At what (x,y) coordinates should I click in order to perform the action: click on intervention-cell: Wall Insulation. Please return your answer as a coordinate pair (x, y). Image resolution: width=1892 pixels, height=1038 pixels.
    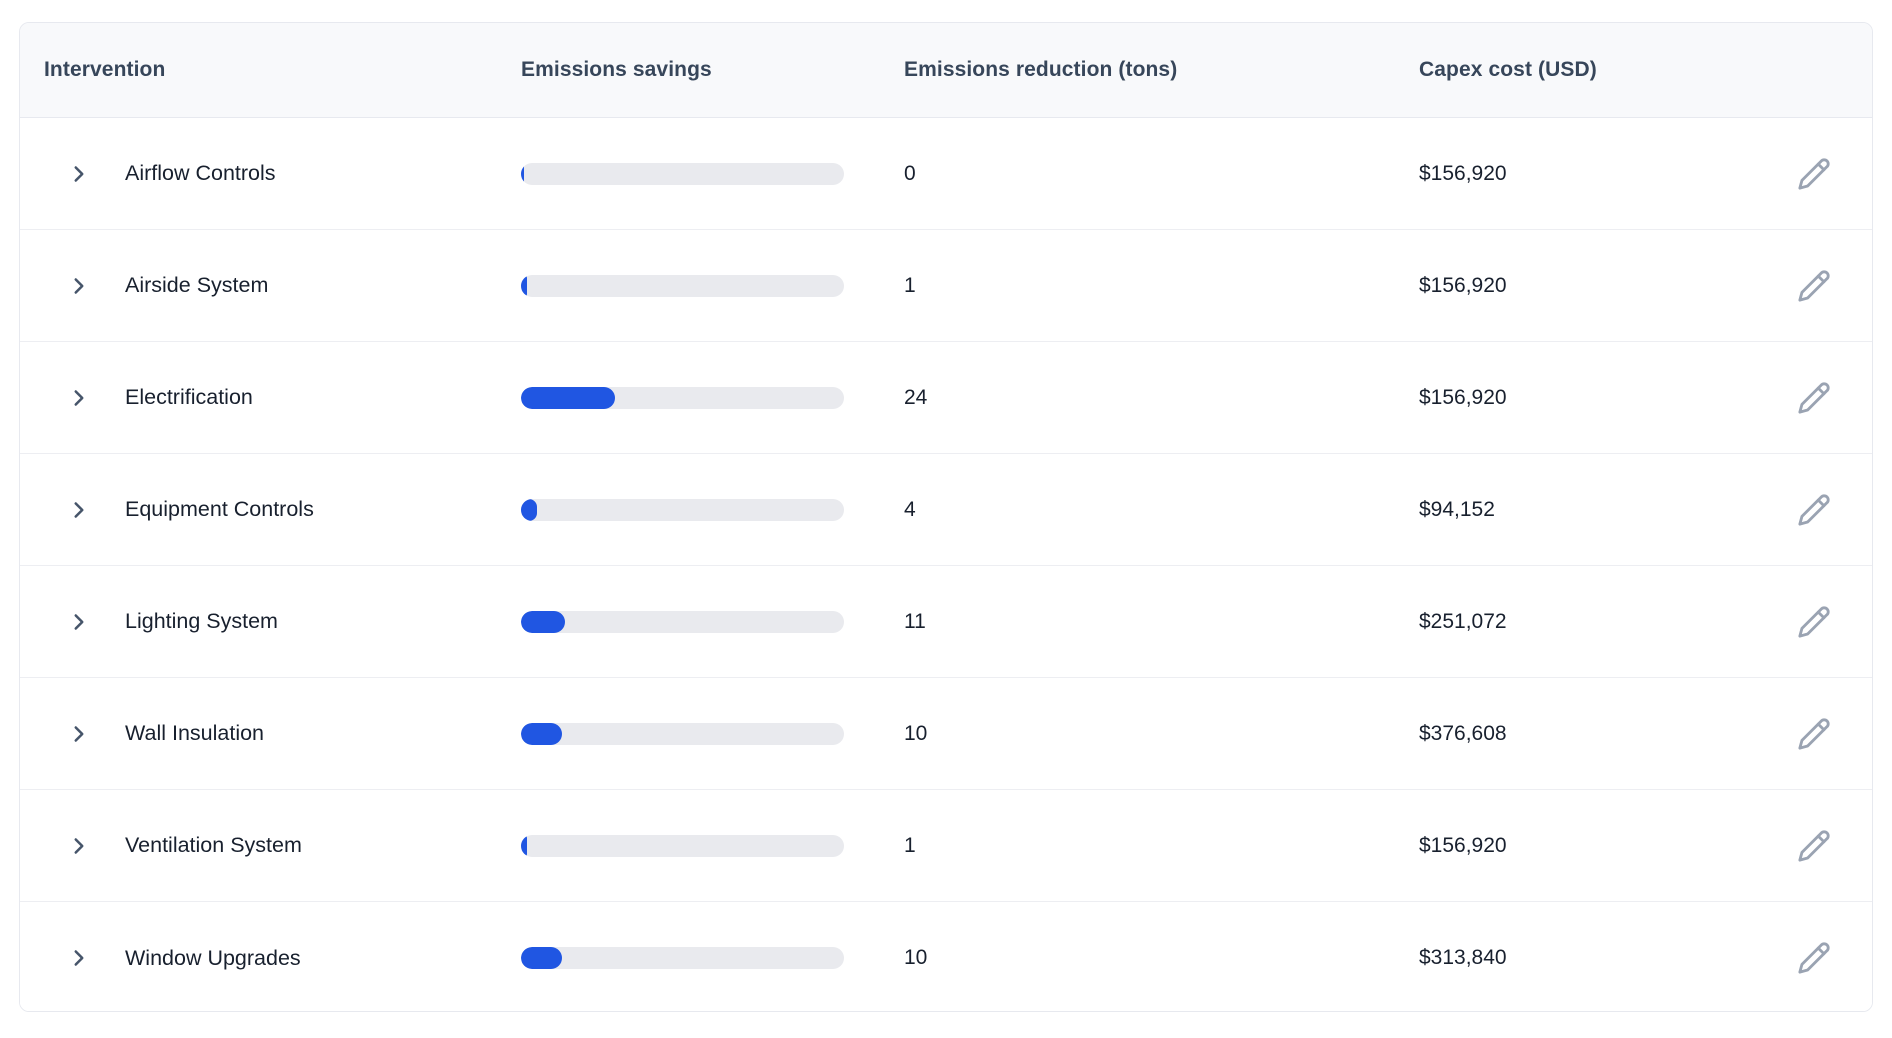
    Looking at the image, I should click on (270, 734).